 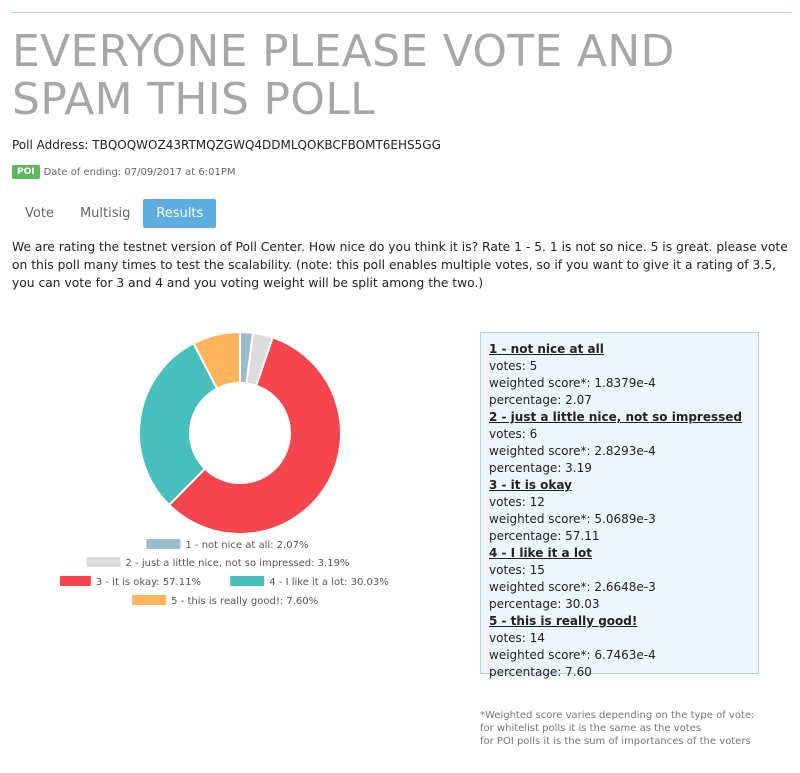 I want to click on pie-slice-like-a-lot, so click(x=178, y=424).